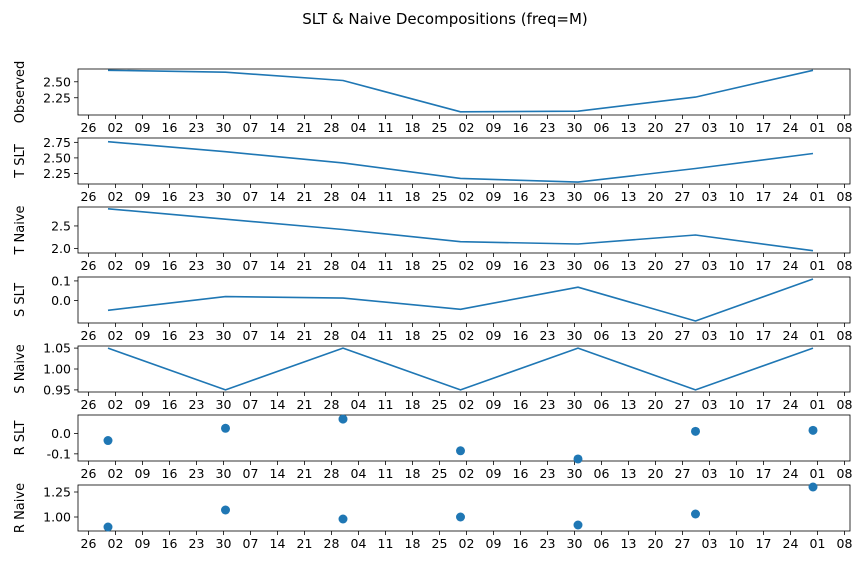 The width and height of the screenshot is (862, 569). I want to click on y-tick-label: 2.75, so click(57, 142).